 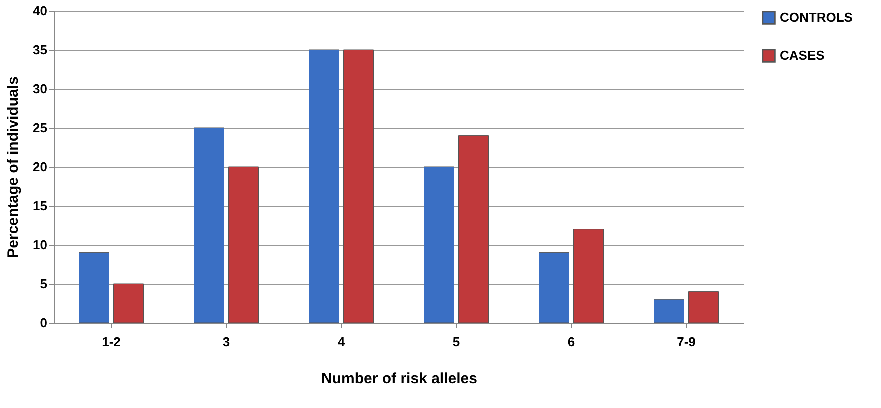 What do you see at coordinates (44, 323) in the screenshot?
I see `y-tick-label: 0` at bounding box center [44, 323].